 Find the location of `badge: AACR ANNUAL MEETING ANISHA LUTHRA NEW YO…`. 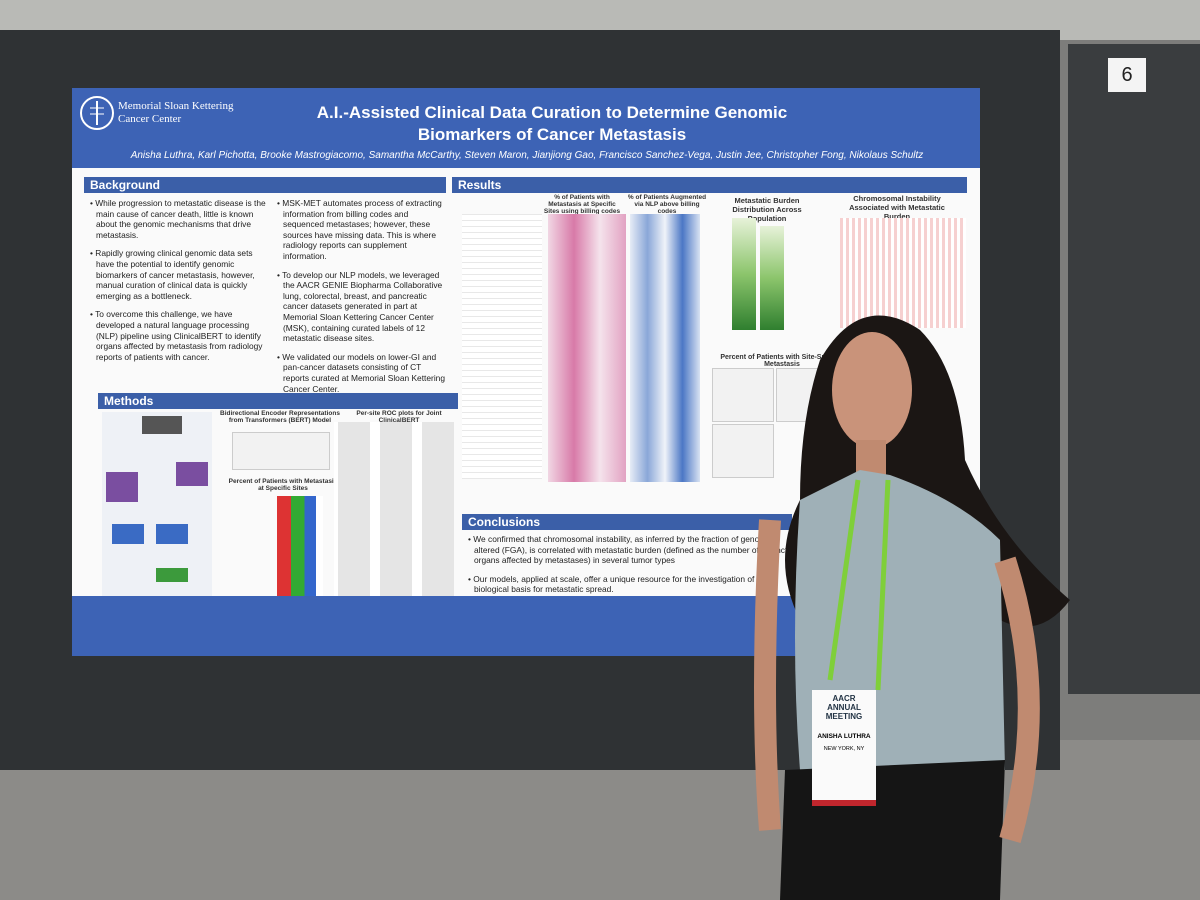

badge: AACR ANNUAL MEETING ANISHA LUTHRA NEW YO… is located at coordinates (844, 748).